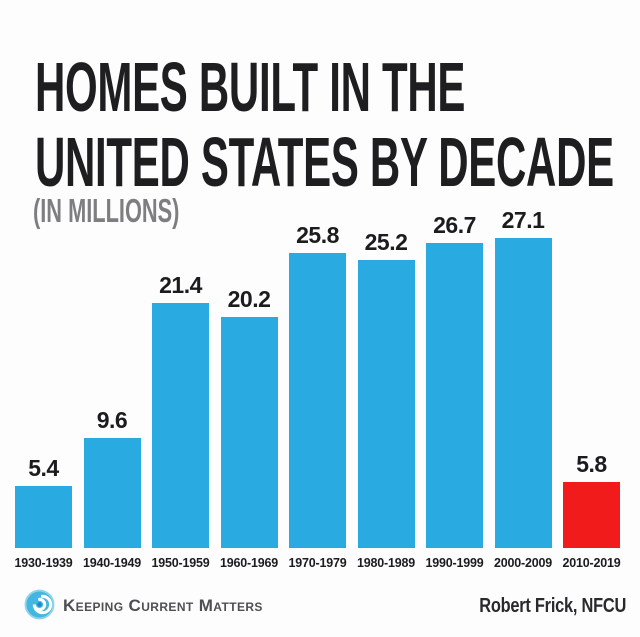  Describe the element at coordinates (317, 400) in the screenshot. I see `bar-1970-1979` at that location.